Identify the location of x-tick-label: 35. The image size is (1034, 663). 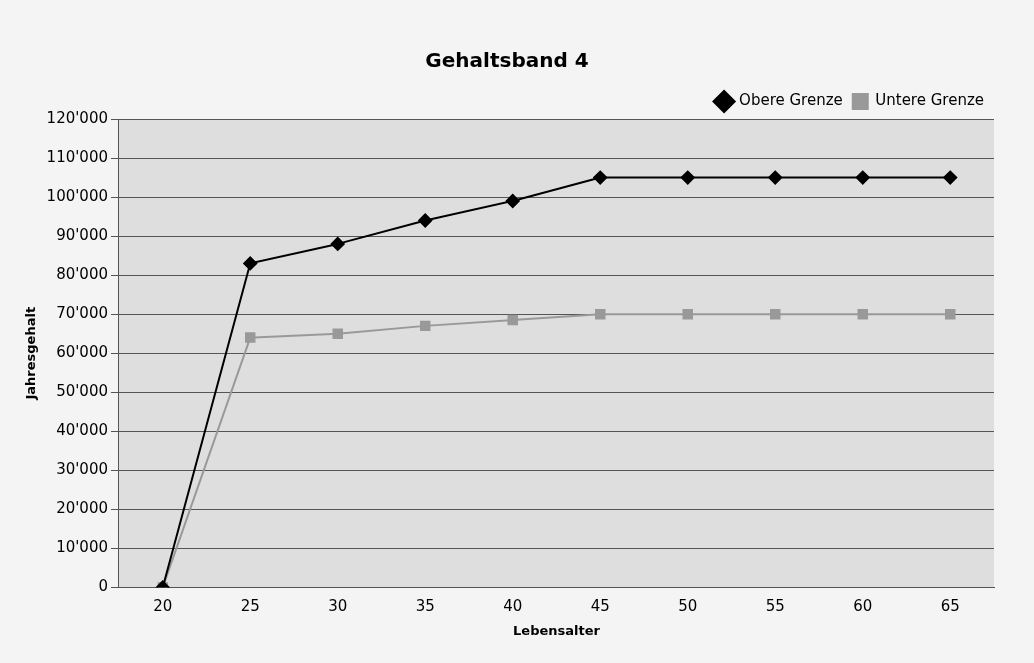
(425, 606).